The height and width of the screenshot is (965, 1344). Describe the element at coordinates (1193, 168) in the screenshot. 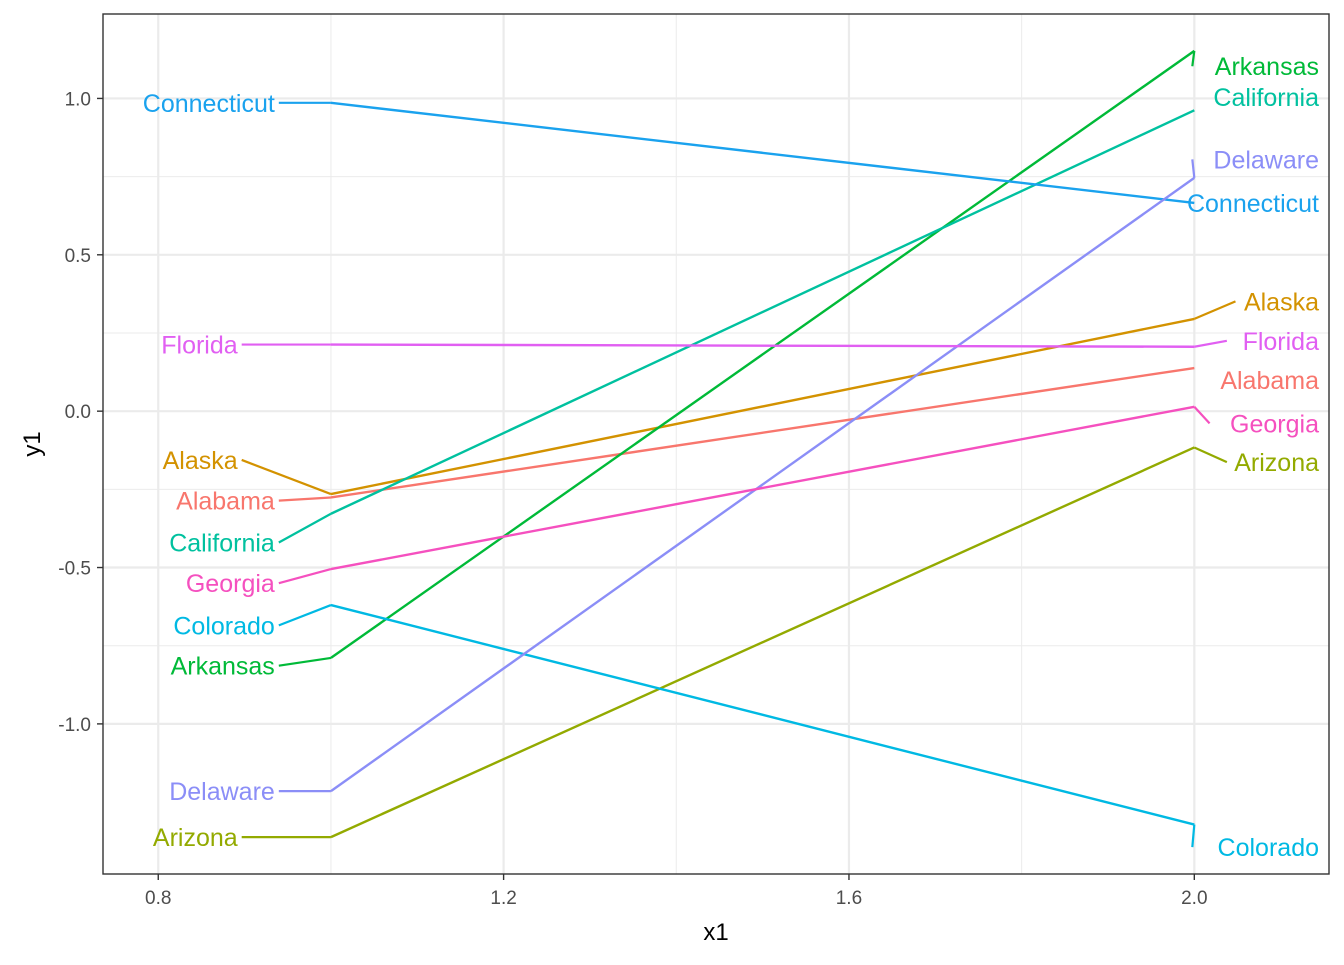

I see `right-leader-delaware` at that location.